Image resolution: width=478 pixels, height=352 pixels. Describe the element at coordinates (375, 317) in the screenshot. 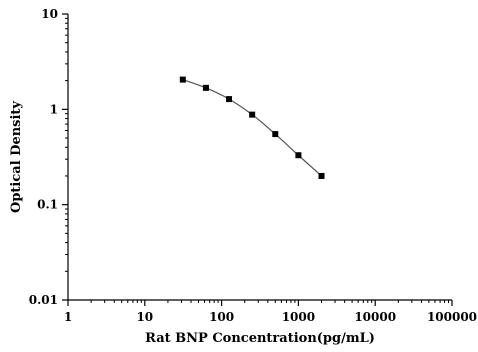

I see `x-tick-label: 10000` at that location.